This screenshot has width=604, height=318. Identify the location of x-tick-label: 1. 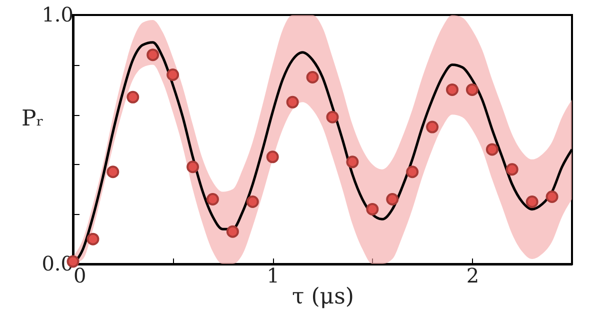
(273, 276).